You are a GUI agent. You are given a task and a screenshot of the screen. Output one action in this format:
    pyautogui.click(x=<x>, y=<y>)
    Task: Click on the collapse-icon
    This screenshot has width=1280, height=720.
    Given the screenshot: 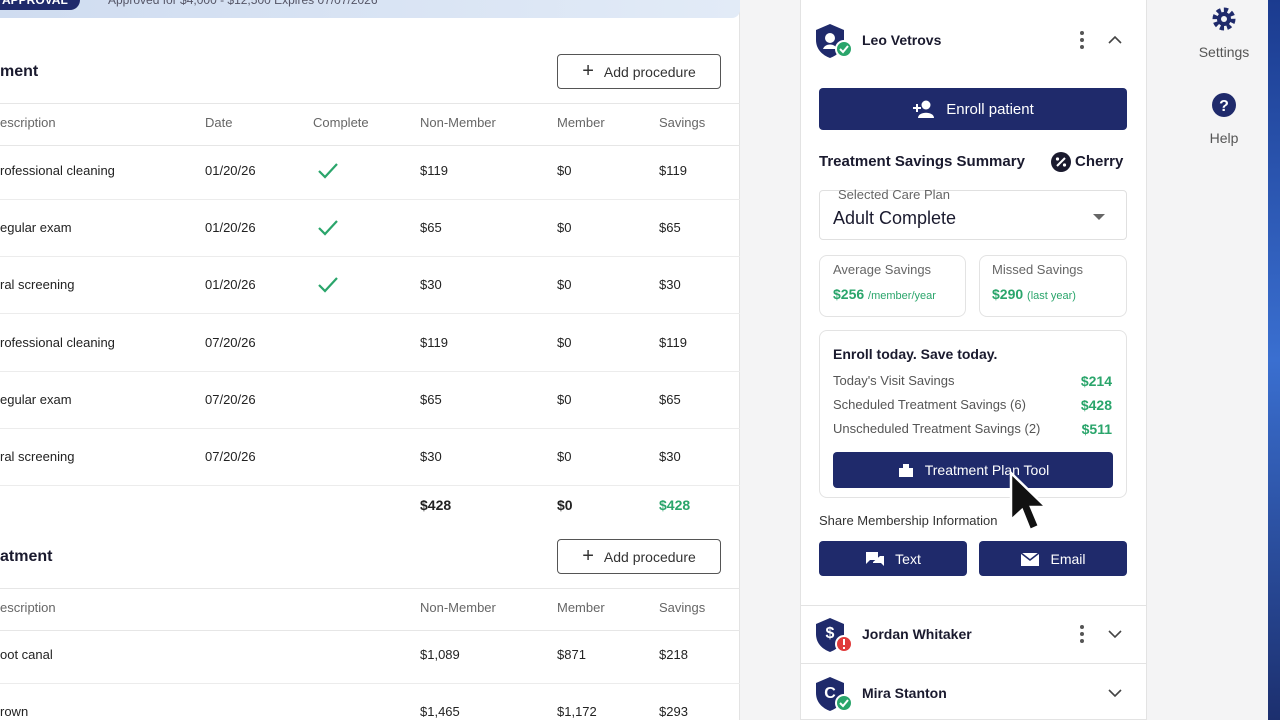 What is the action you would take?
    pyautogui.click(x=1115, y=40)
    